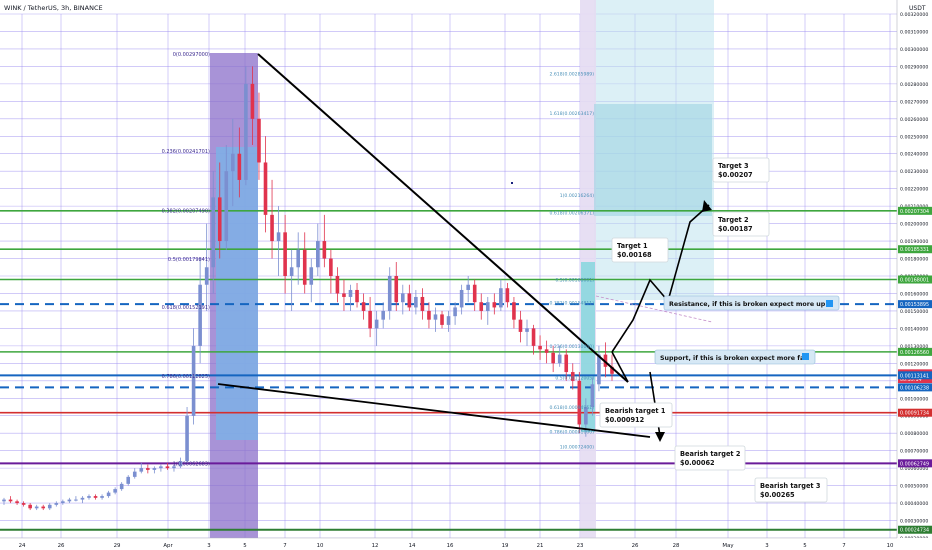  What do you see at coordinates (914, 137) in the screenshot?
I see `y-tick-label: 0.00250000` at bounding box center [914, 137].